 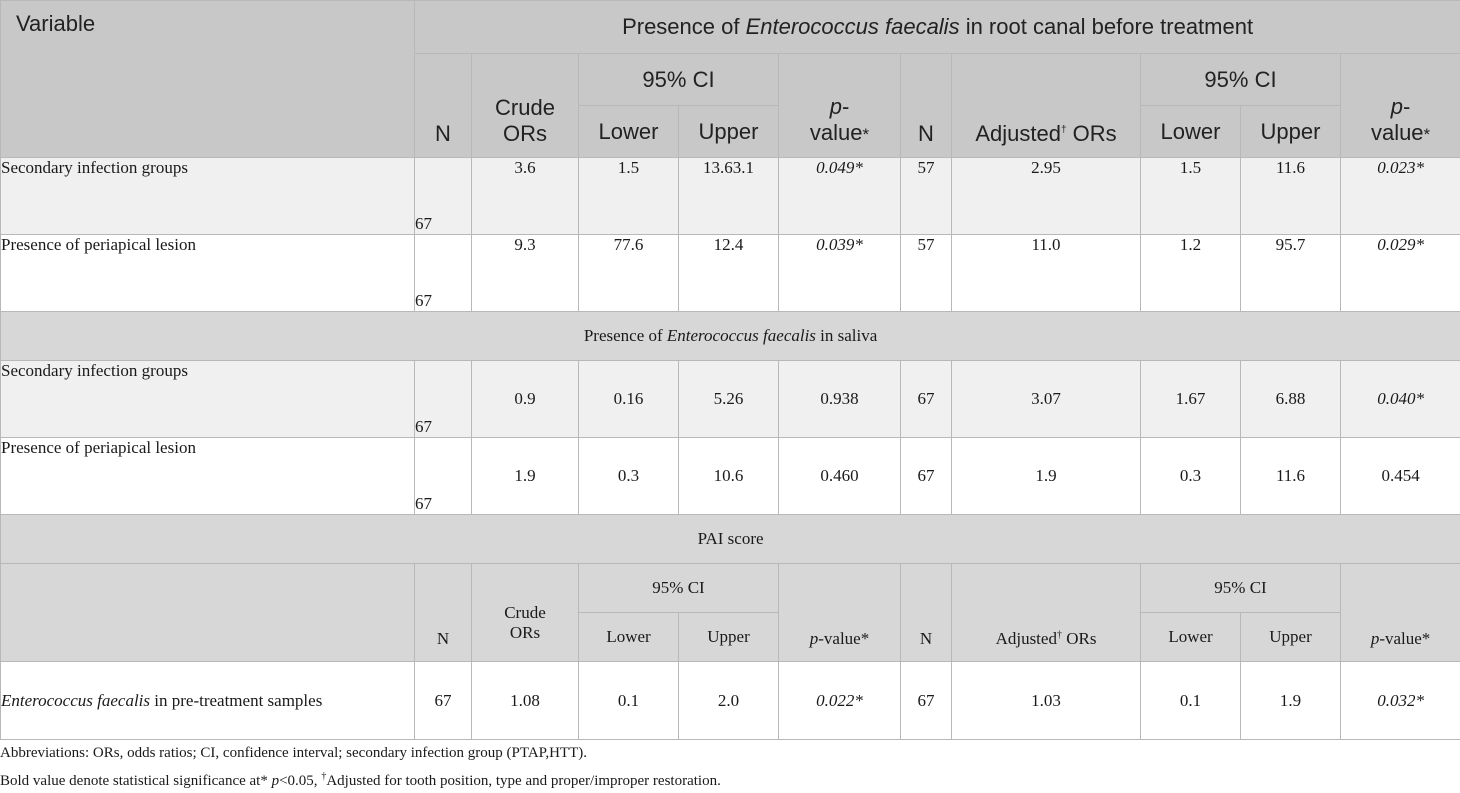 I want to click on cell-upper: 12.4, so click(x=729, y=273).